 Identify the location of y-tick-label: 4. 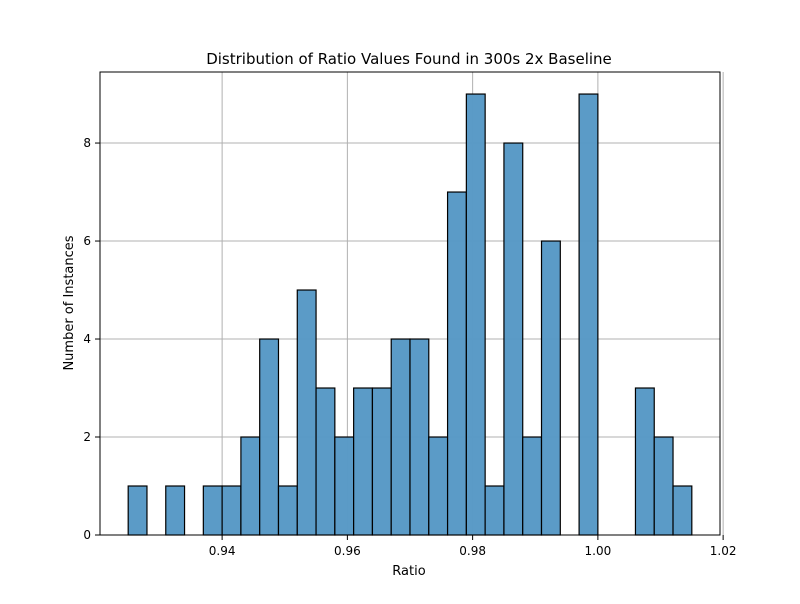
(87, 339).